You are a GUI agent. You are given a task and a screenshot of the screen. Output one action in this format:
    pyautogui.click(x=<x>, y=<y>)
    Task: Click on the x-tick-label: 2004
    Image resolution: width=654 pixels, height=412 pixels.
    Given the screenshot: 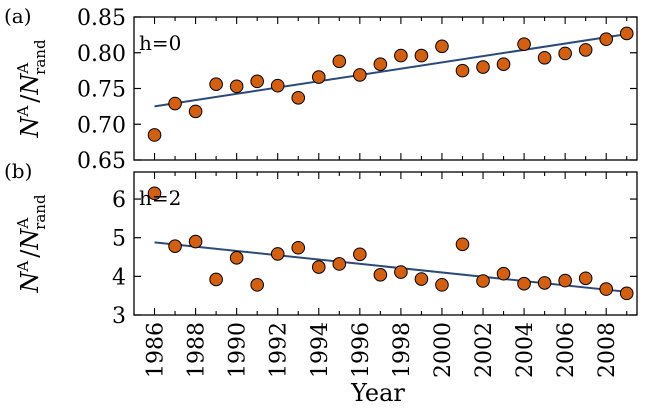 What is the action you would take?
    pyautogui.click(x=525, y=350)
    